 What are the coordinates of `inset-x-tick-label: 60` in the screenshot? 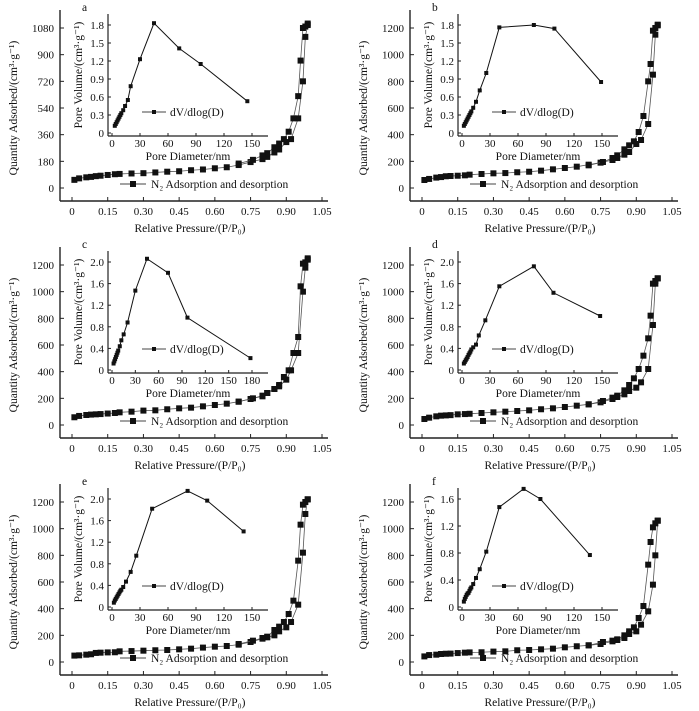 It's located at (159, 381).